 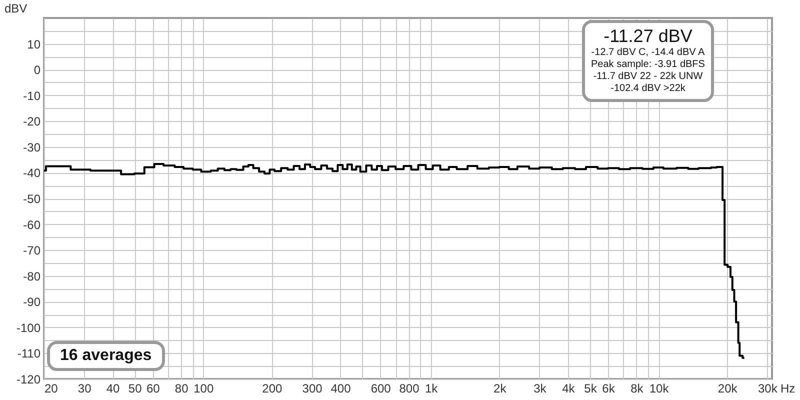 What do you see at coordinates (34, 44) in the screenshot?
I see `y-tick-label: 10` at bounding box center [34, 44].